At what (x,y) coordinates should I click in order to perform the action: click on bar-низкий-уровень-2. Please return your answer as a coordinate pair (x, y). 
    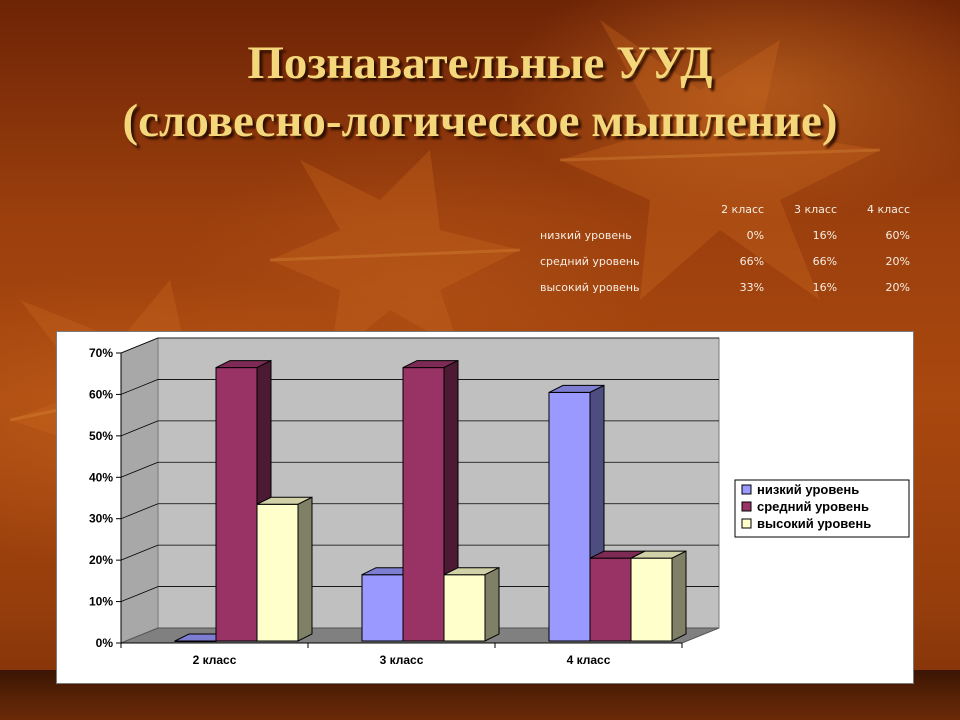
    Looking at the image, I should click on (569, 516).